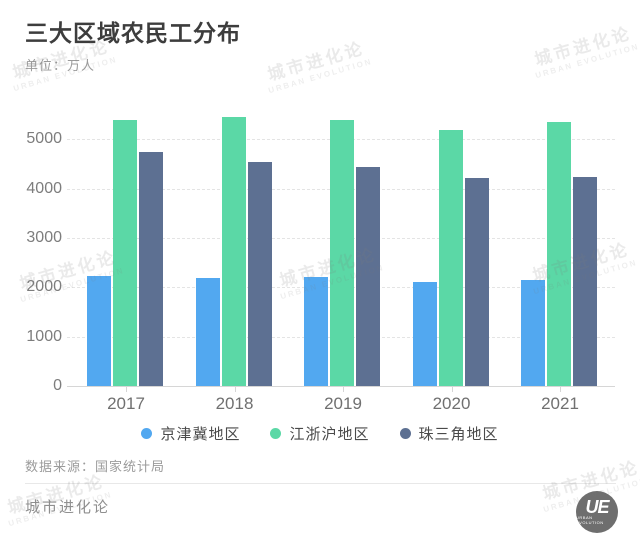  I want to click on x-axis-label-2019: 2019, so click(343, 403).